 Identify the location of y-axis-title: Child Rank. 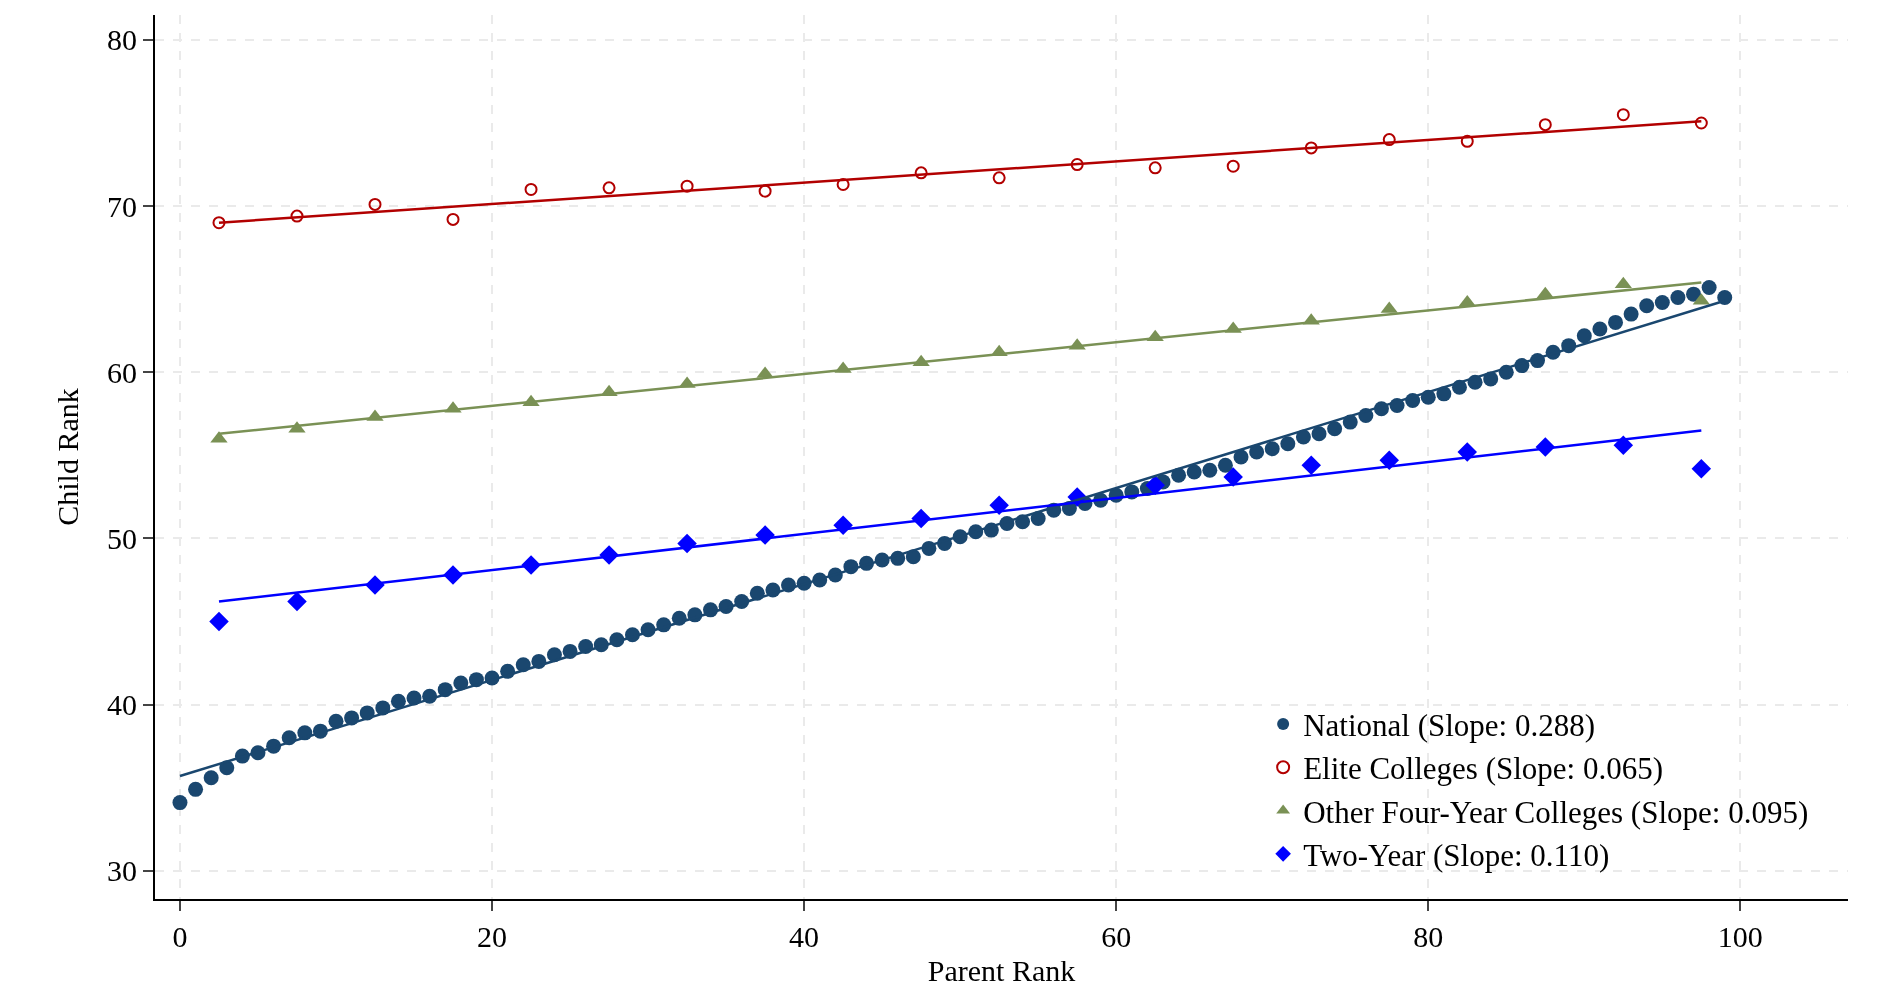
(67, 457).